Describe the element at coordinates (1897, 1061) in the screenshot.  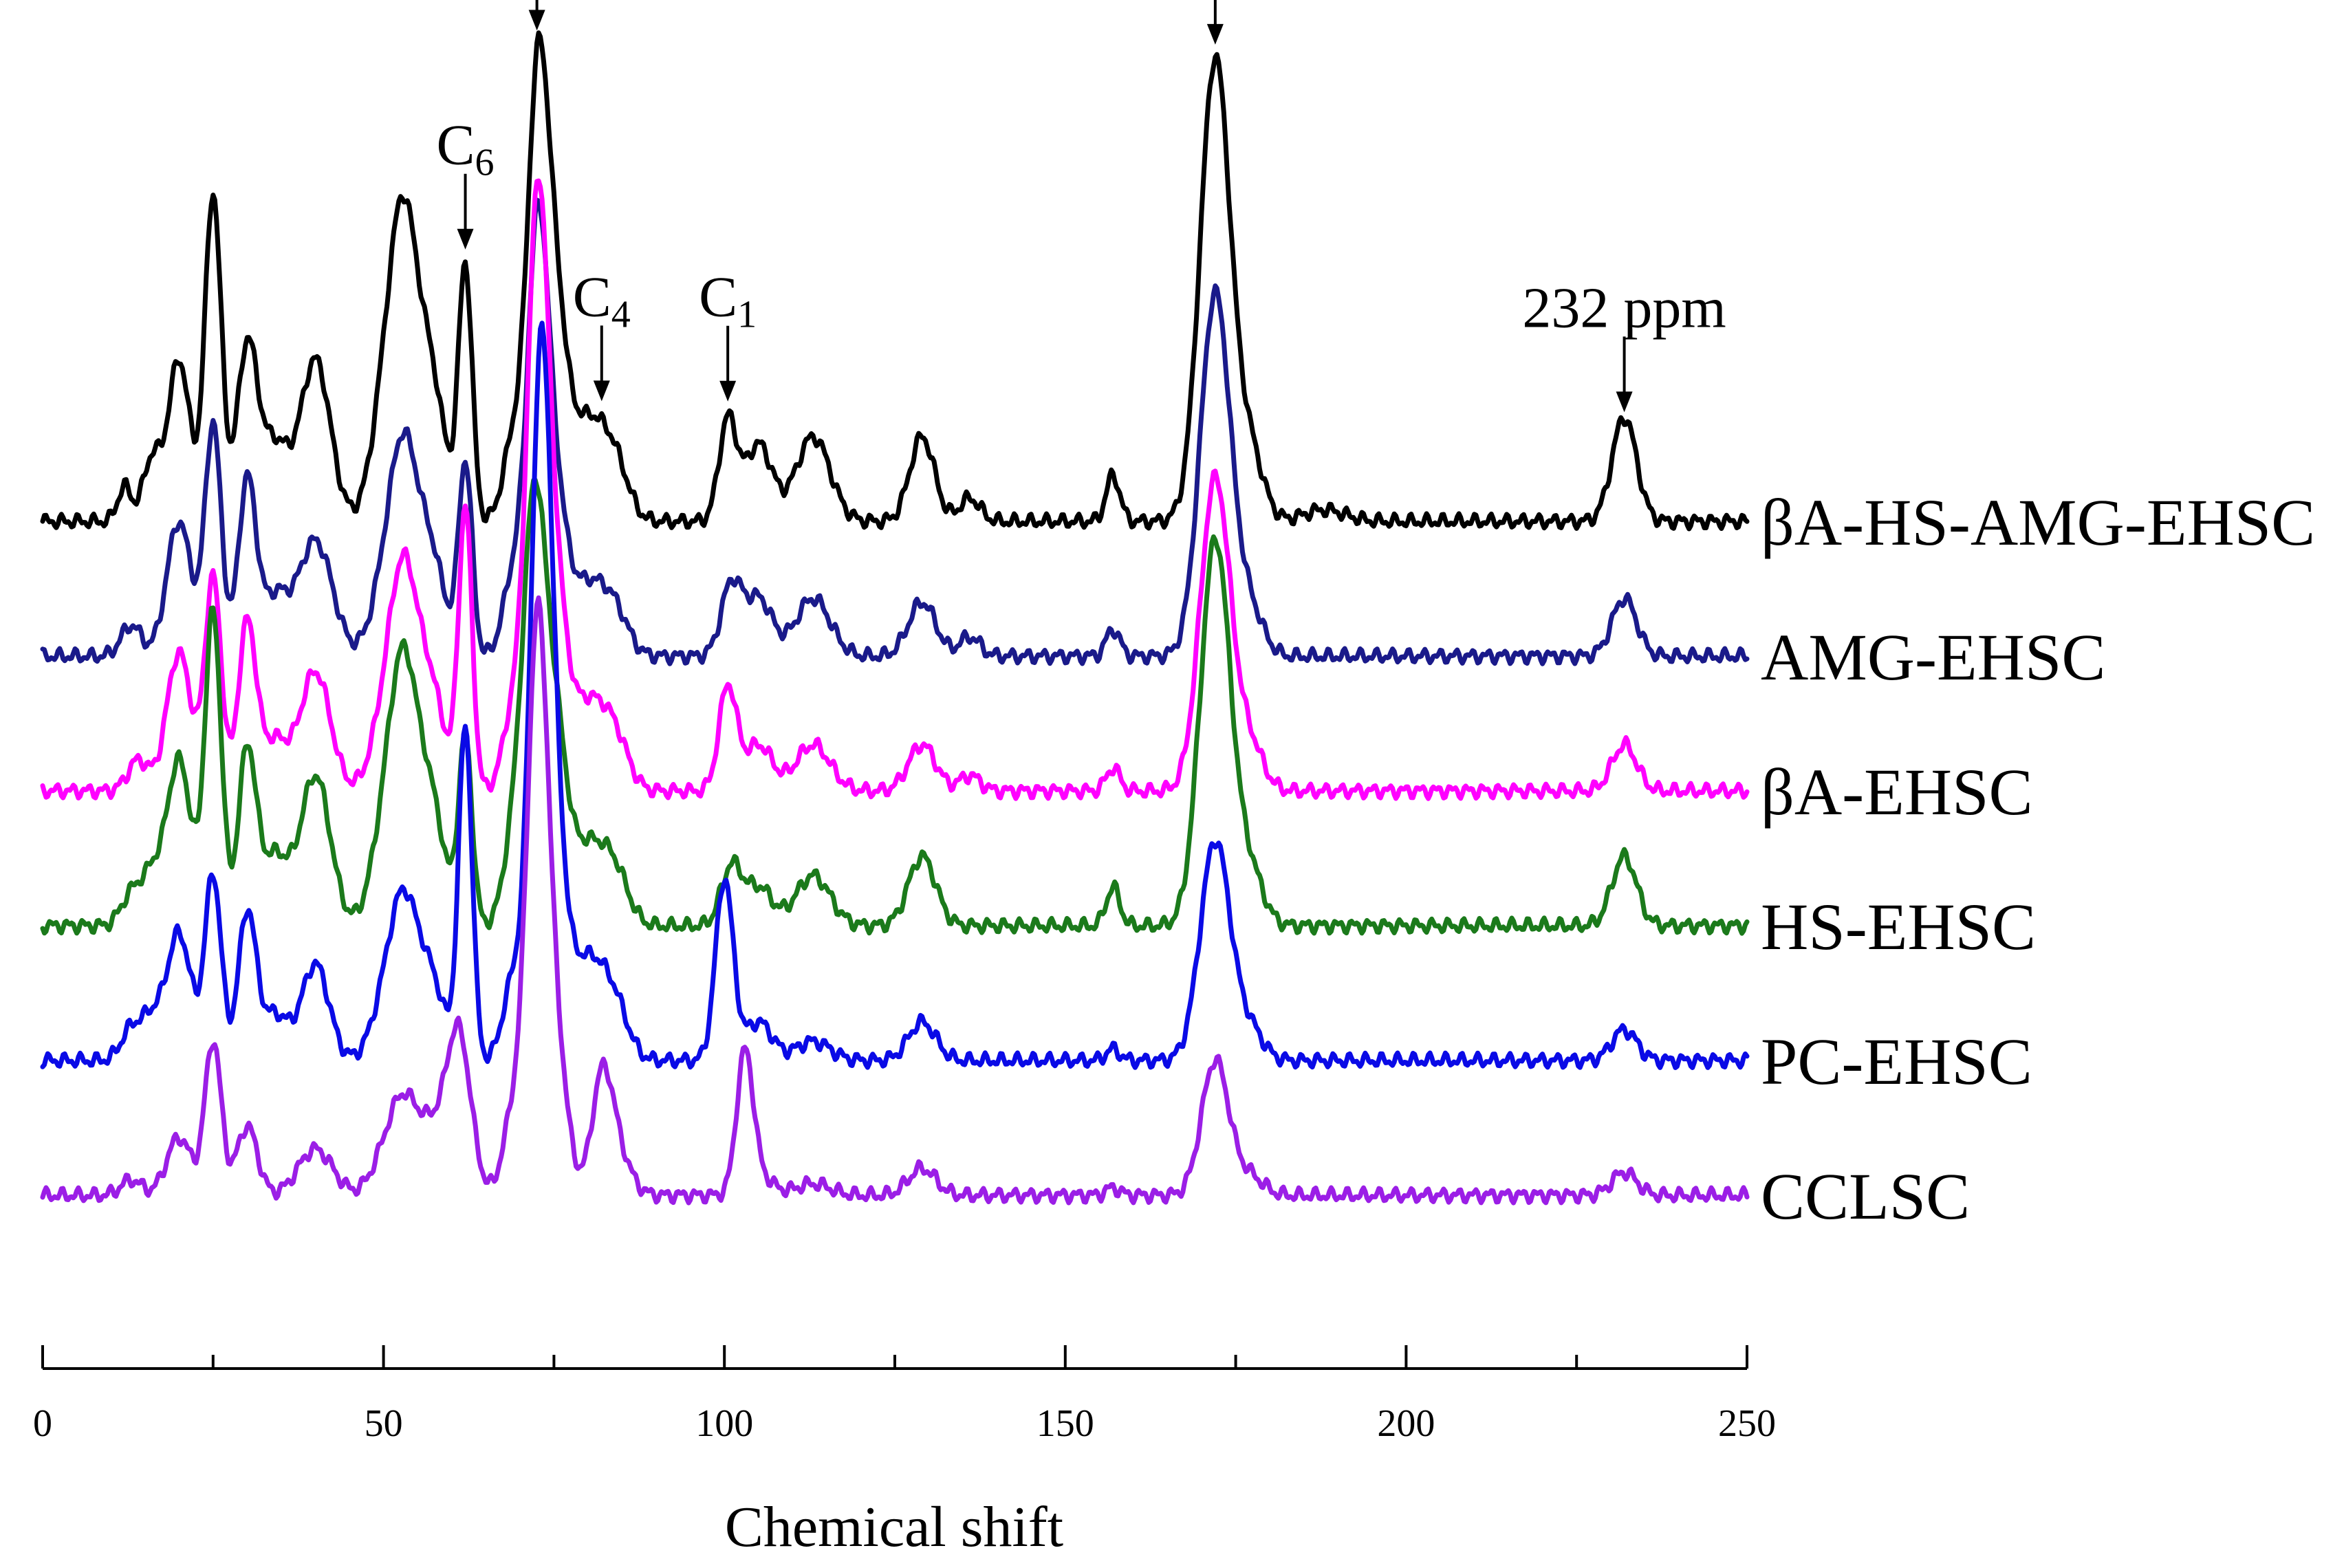
I see `series-label-4: PC-EHSC` at that location.